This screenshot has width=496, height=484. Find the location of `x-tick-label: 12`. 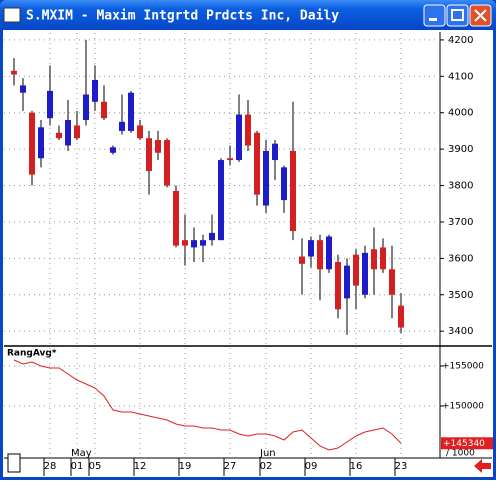

x-tick-label: 12 is located at coordinates (140, 466).